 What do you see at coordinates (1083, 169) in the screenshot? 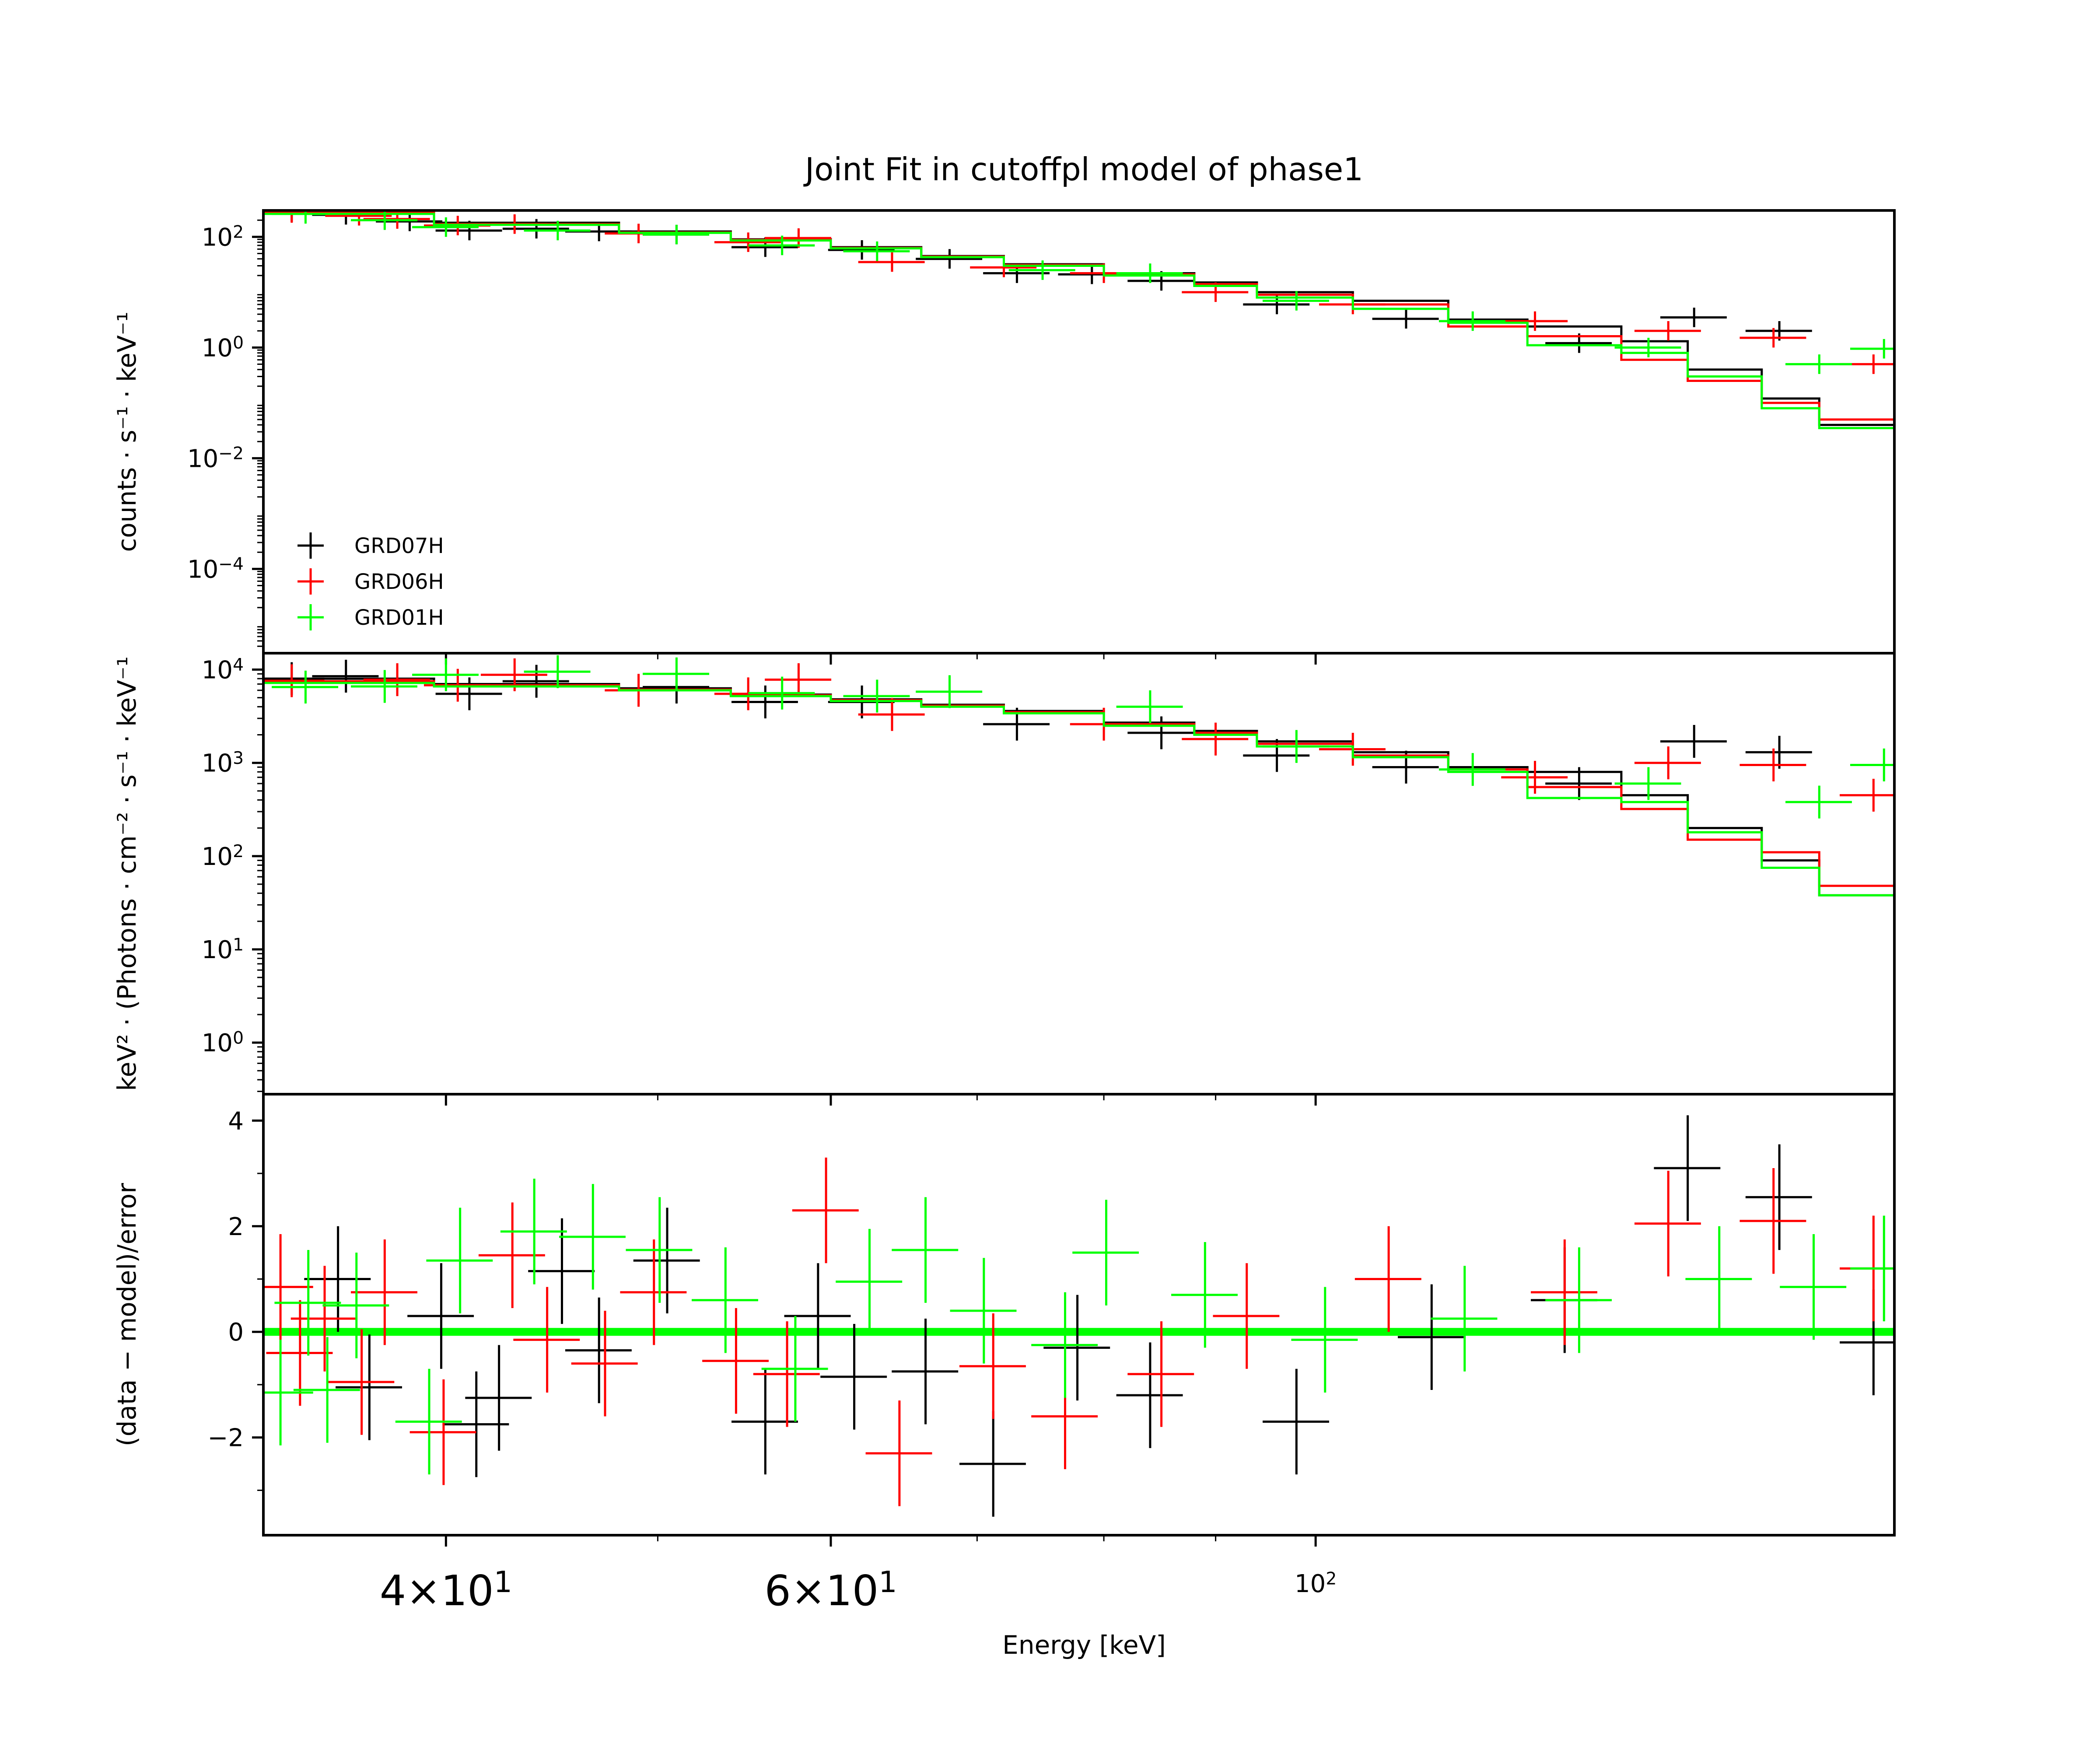
I see `chart-title: Joint Fit in cutoffpl model of phase1` at bounding box center [1083, 169].